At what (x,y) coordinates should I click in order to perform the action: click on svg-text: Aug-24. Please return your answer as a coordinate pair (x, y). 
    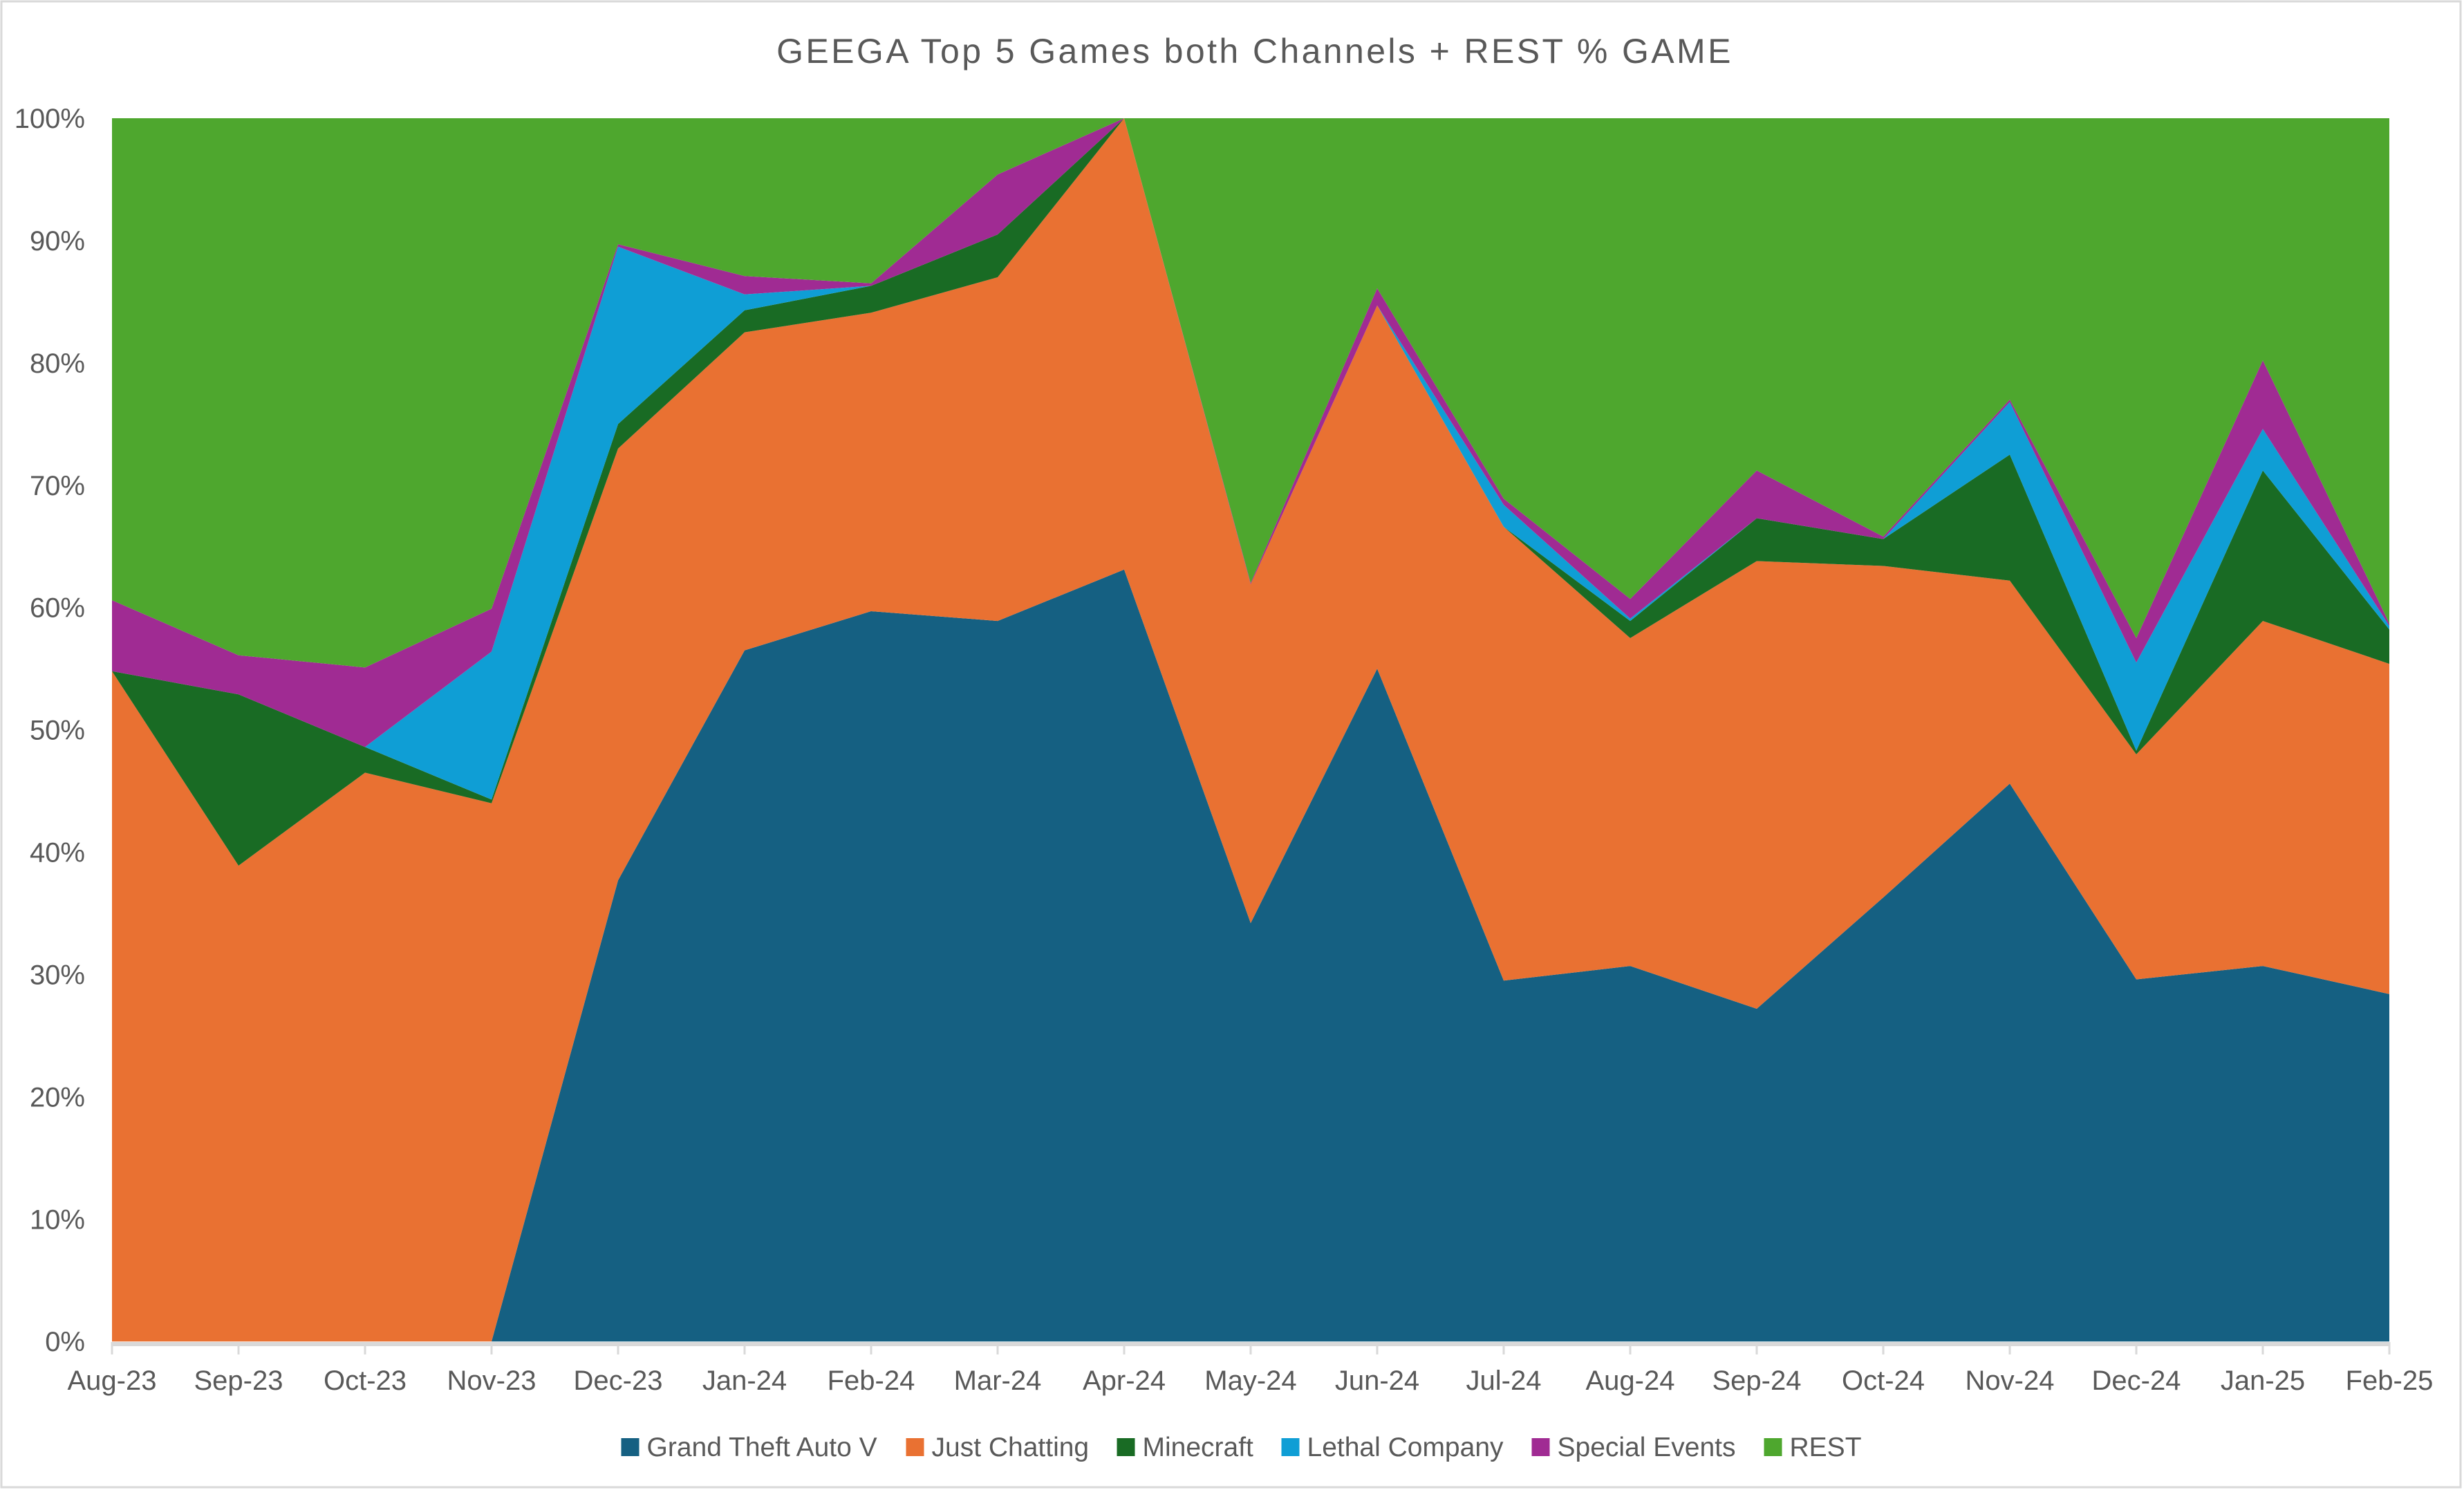
    Looking at the image, I should click on (1630, 1381).